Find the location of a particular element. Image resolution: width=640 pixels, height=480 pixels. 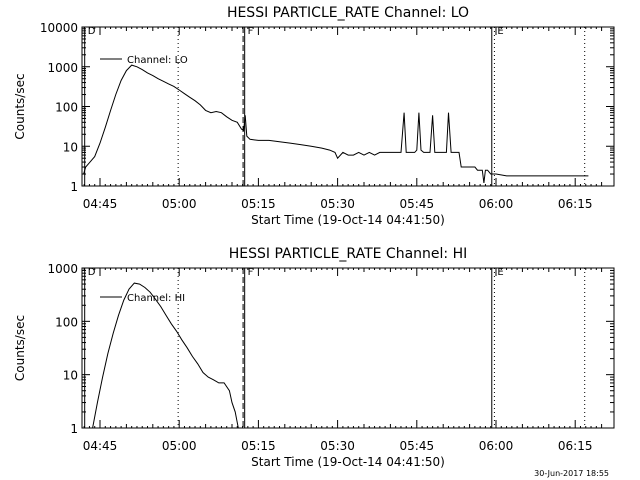

chart-title: HESSI PARTICLE_RATE Channel: HI is located at coordinates (348, 254).